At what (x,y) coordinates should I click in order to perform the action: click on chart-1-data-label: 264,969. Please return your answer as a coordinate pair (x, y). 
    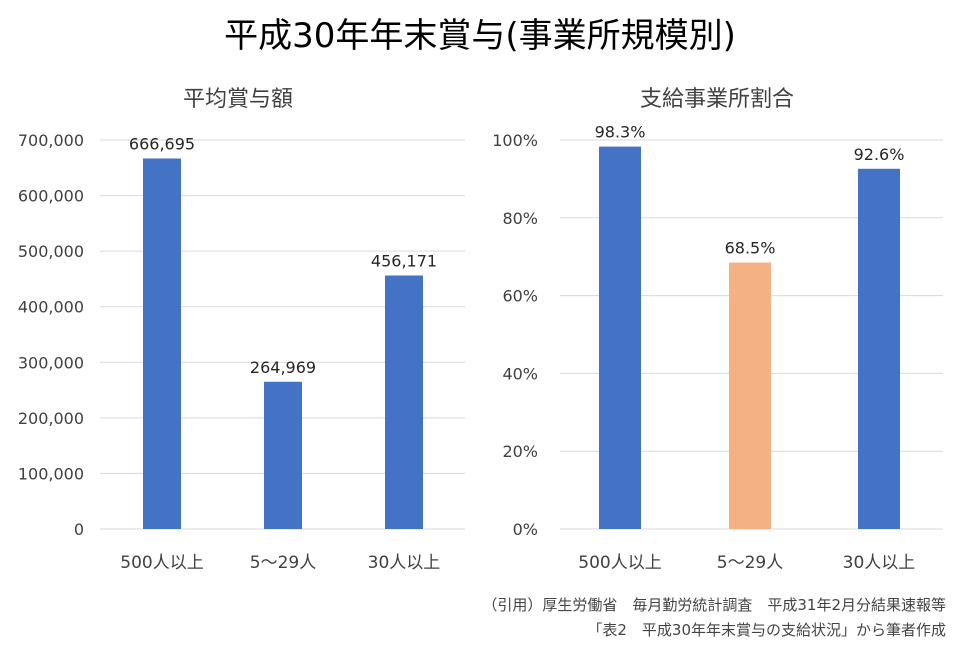
    Looking at the image, I should click on (283, 367).